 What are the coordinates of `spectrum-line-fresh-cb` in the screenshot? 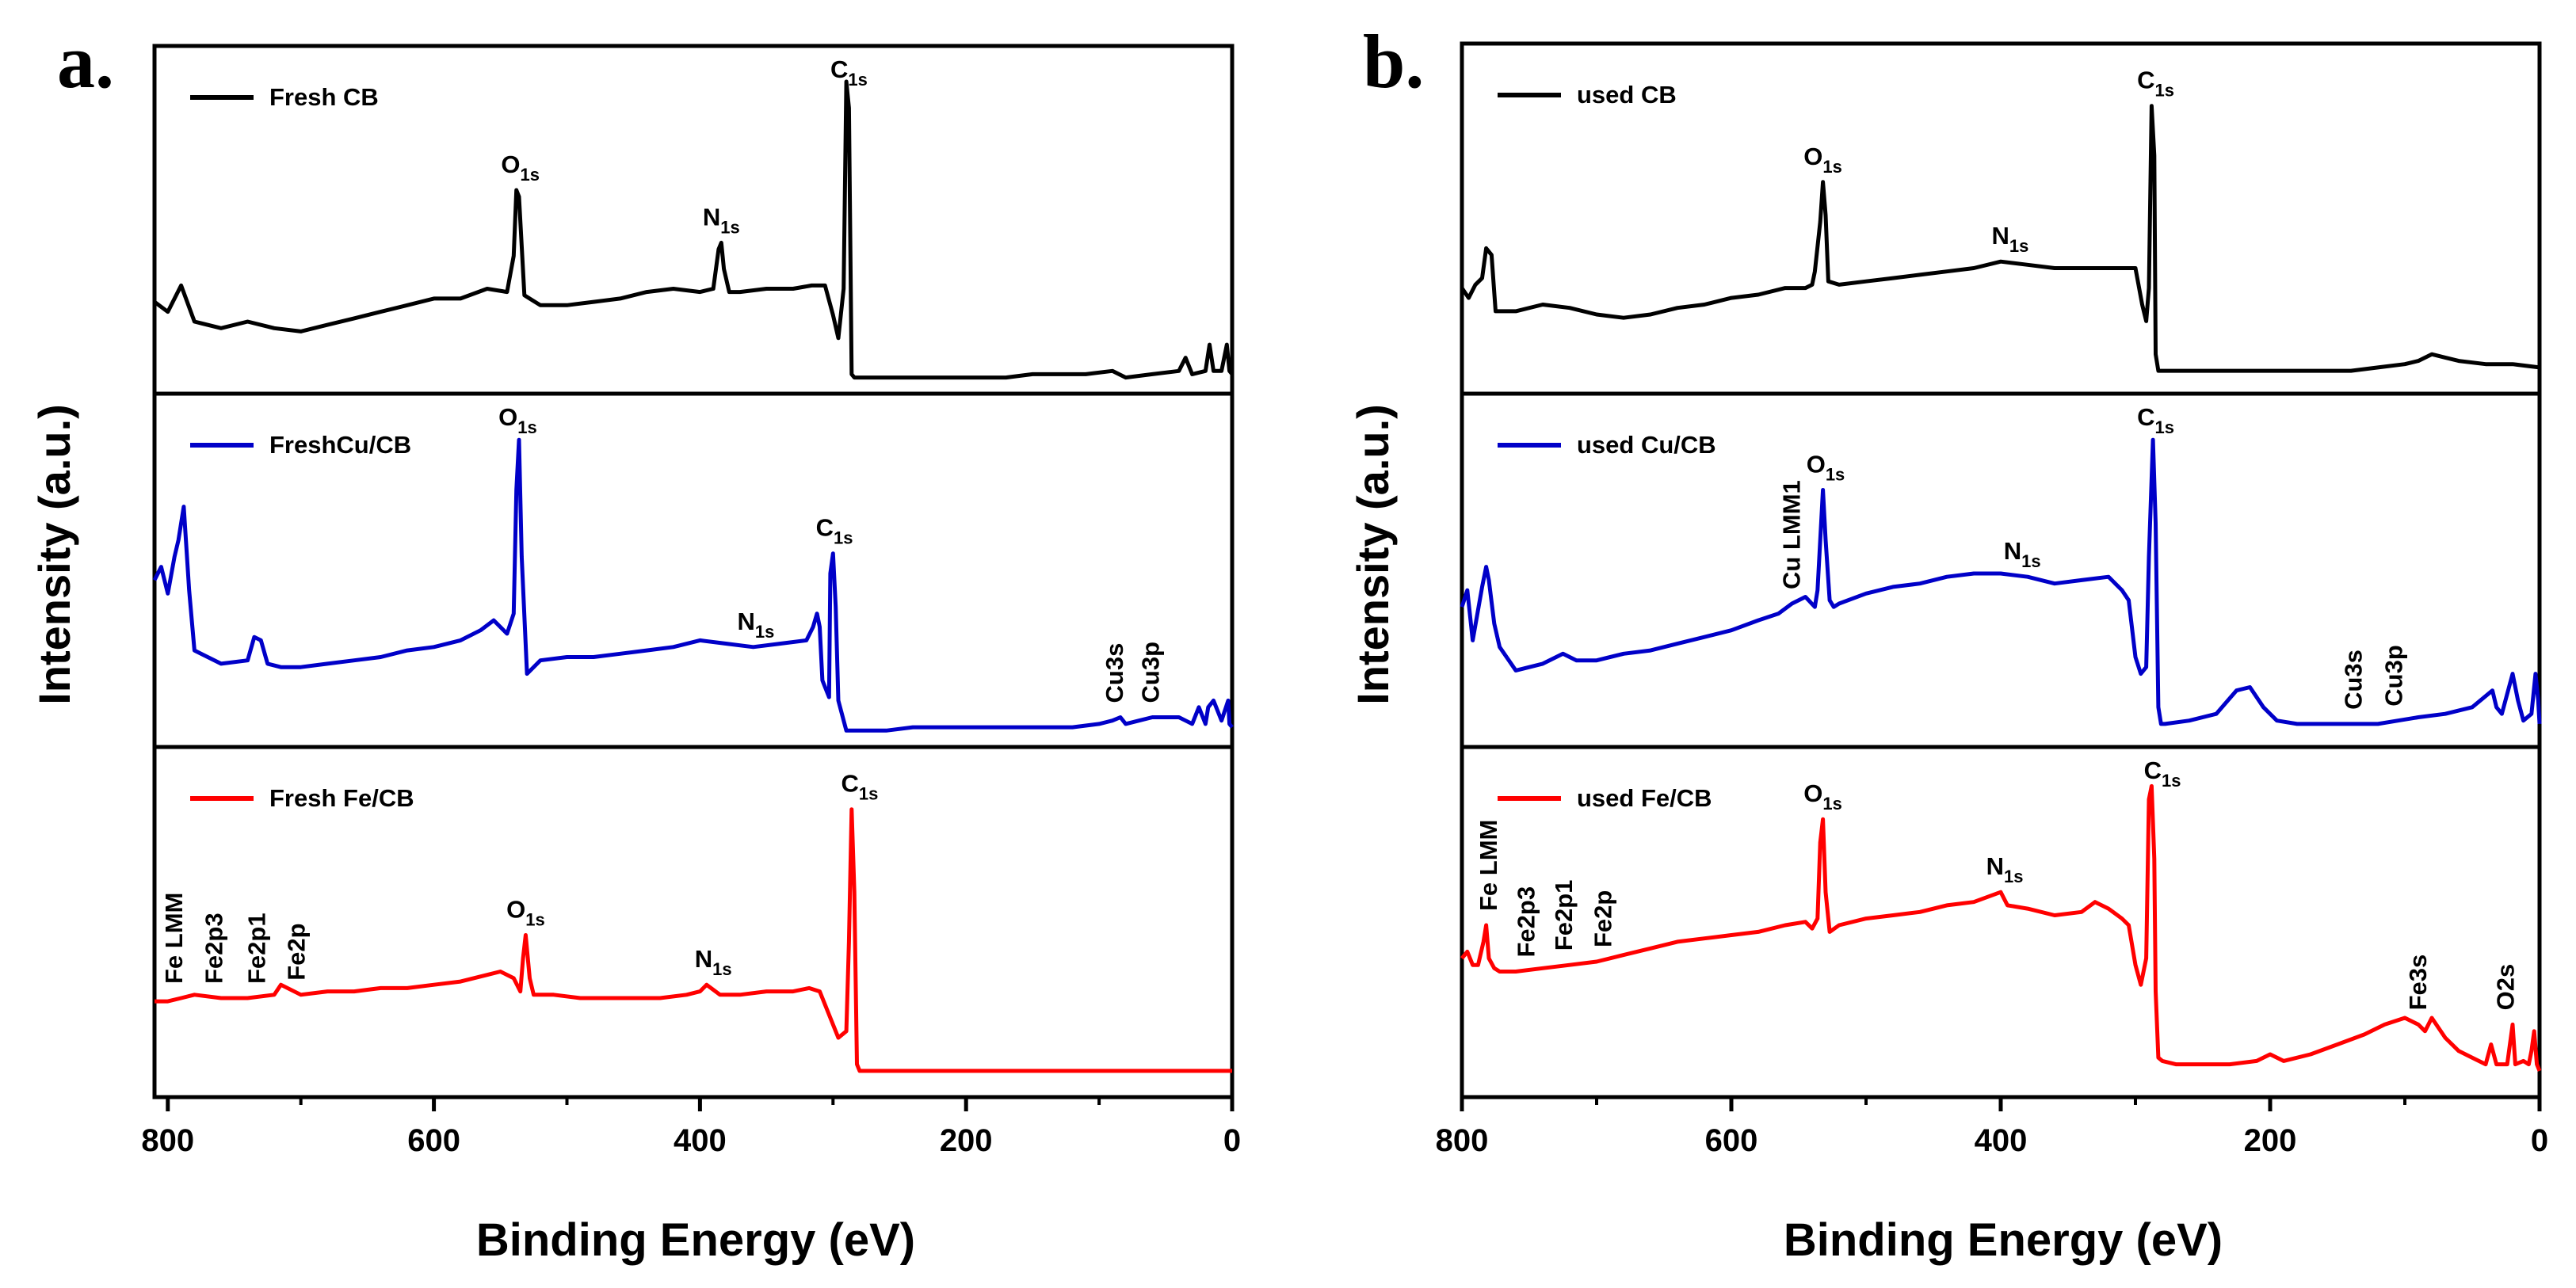 It's located at (693, 230).